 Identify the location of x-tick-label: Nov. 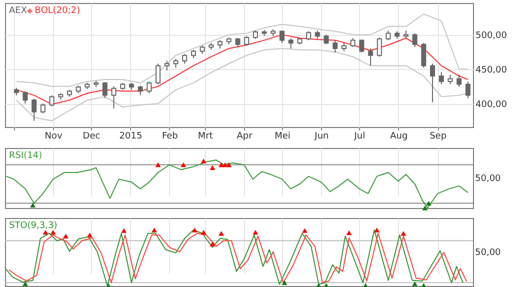
(54, 137).